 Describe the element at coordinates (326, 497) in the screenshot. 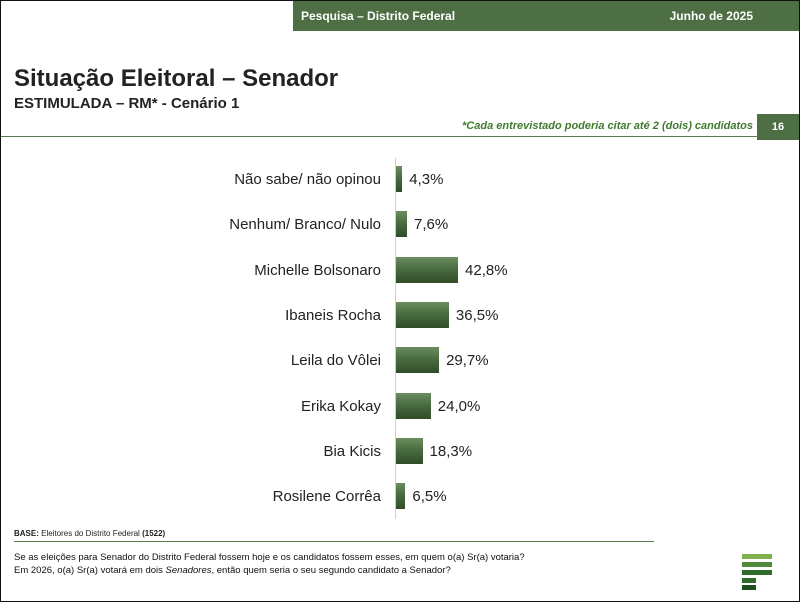

I see `category-label: Rosilene Corrêa` at that location.